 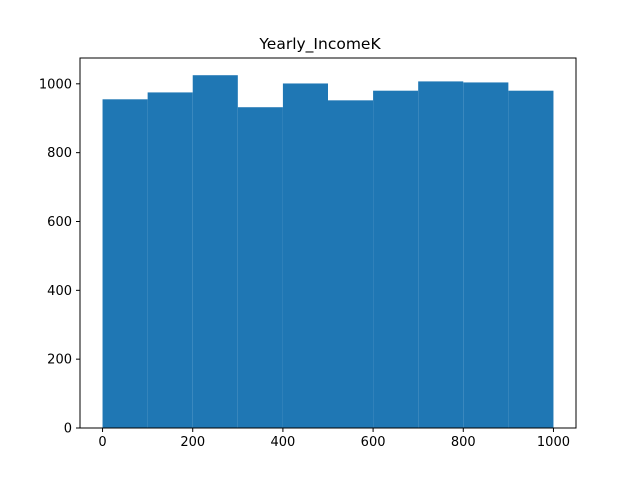 What do you see at coordinates (192, 442) in the screenshot?
I see `x-tick-label: 200` at bounding box center [192, 442].